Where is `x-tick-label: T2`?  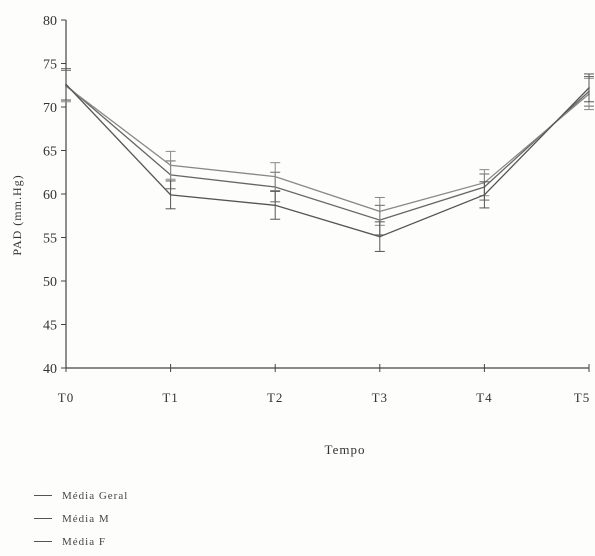
x-tick-label: T2 is located at coordinates (275, 397).